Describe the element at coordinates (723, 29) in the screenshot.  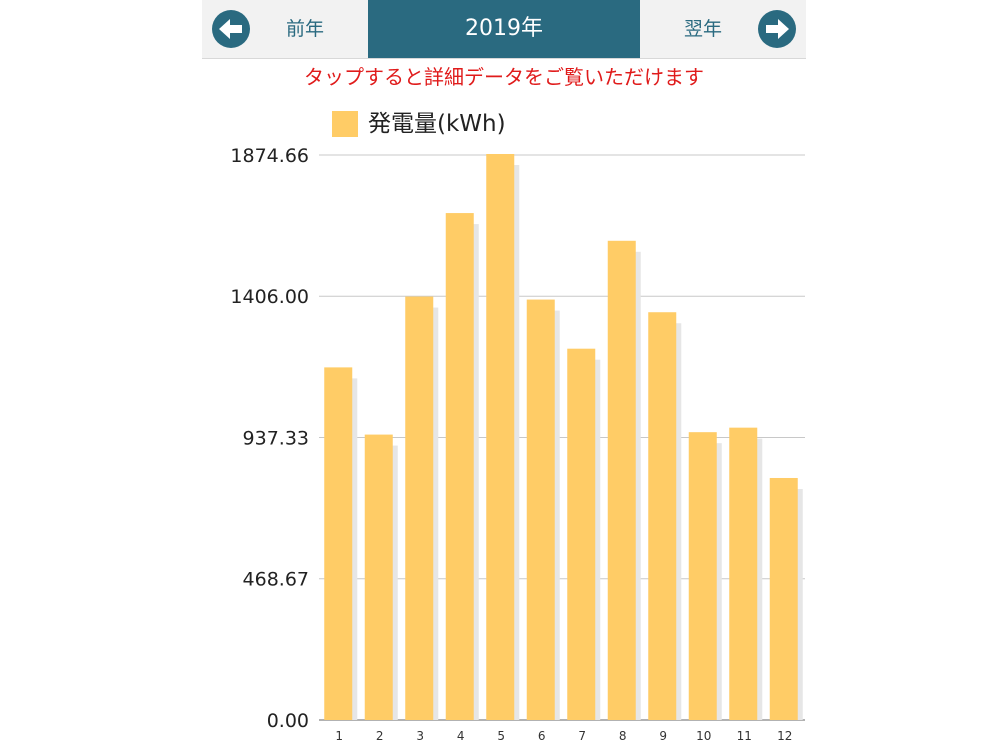
I see `next-year-button: 翌年` at that location.